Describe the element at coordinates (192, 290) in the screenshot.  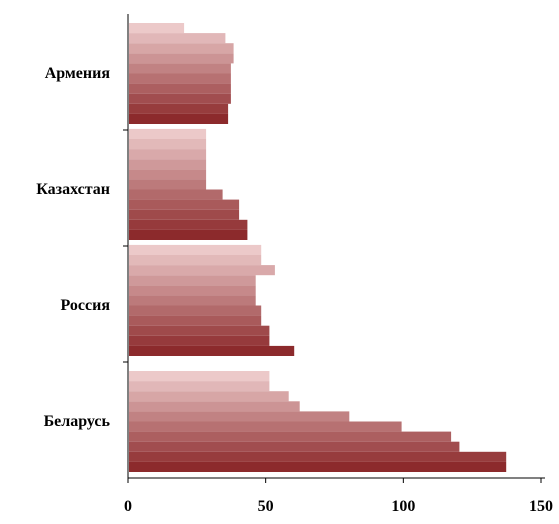
I see `bar-россия-5` at that location.